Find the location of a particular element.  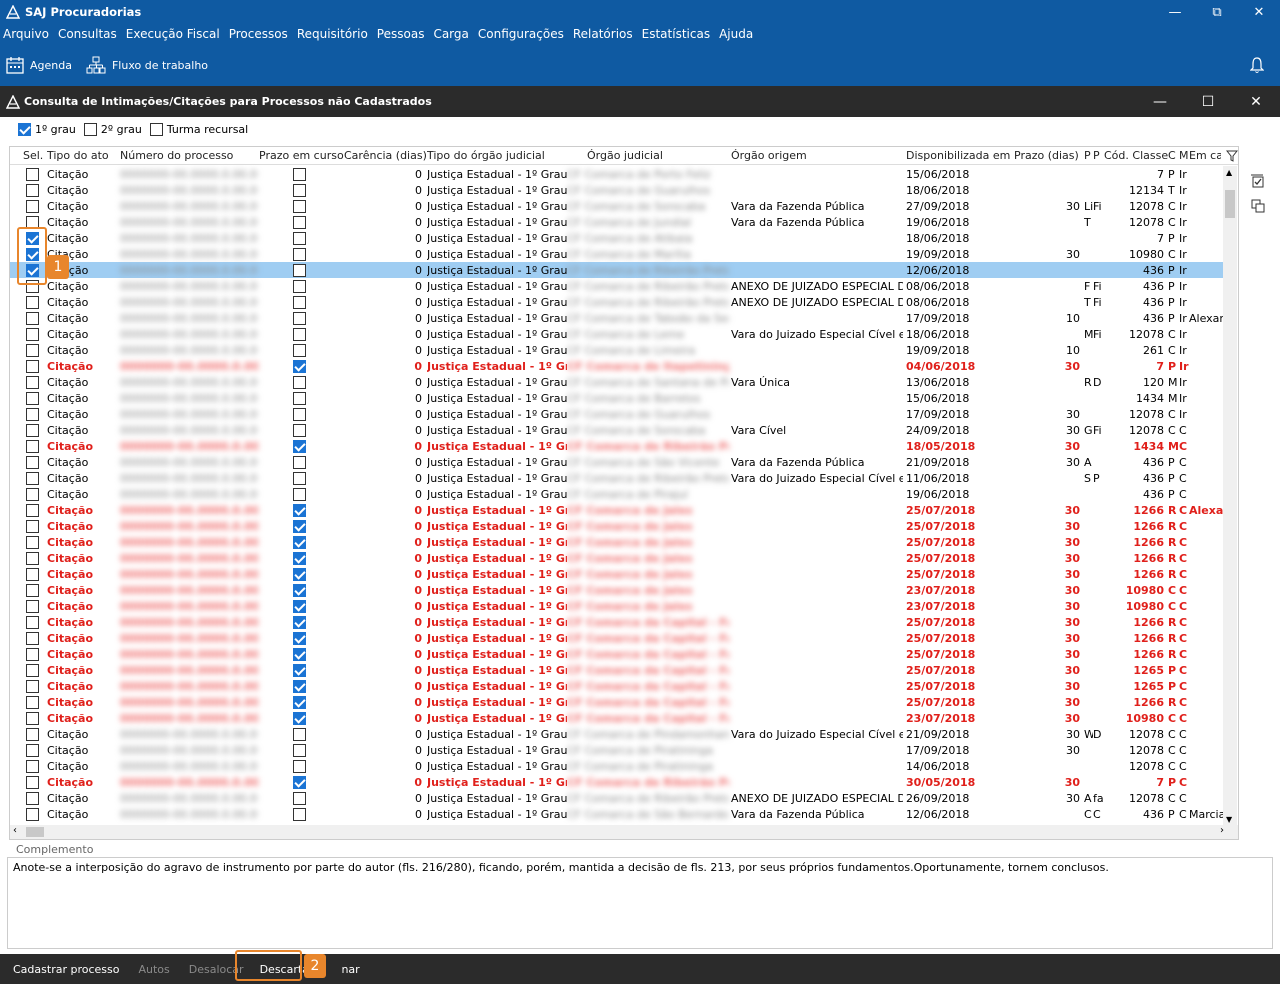

col-prazo-curso: Prazo em curso is located at coordinates (301, 155).